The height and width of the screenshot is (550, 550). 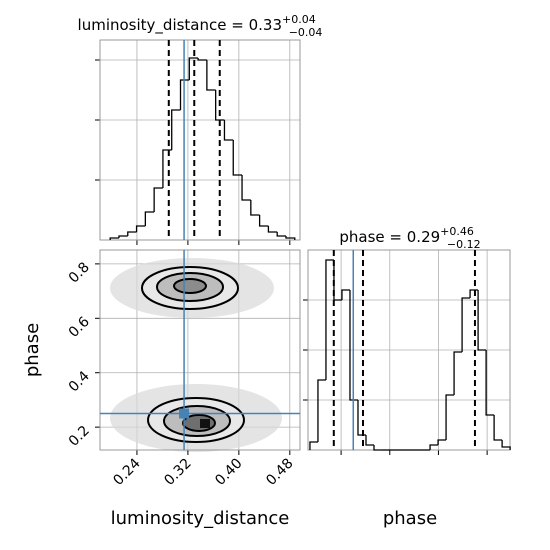 What do you see at coordinates (279, 472) in the screenshot?
I see `x-tick-label: 0.48` at bounding box center [279, 472].